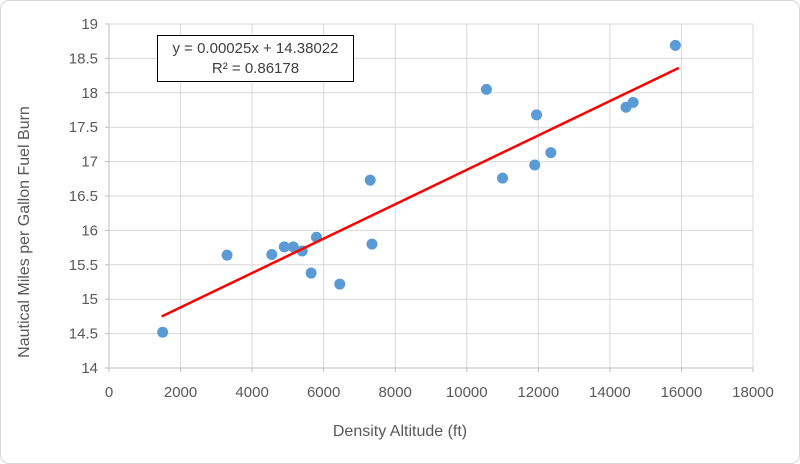 The width and height of the screenshot is (800, 464). Describe the element at coordinates (89, 162) in the screenshot. I see `y-tick-label: 17` at that location.